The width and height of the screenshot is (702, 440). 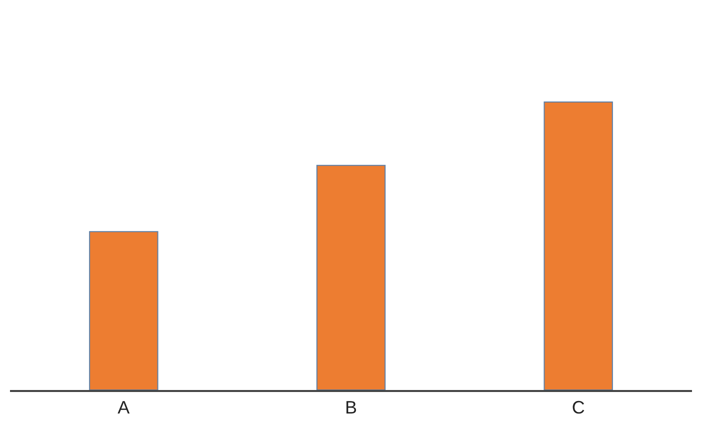 What do you see at coordinates (578, 407) in the screenshot?
I see `x-tick-label: C` at bounding box center [578, 407].